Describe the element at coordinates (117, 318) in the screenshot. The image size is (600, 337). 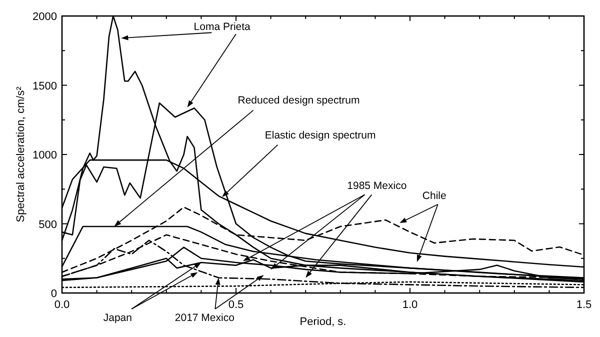
I see `annotation: Japan` at that location.